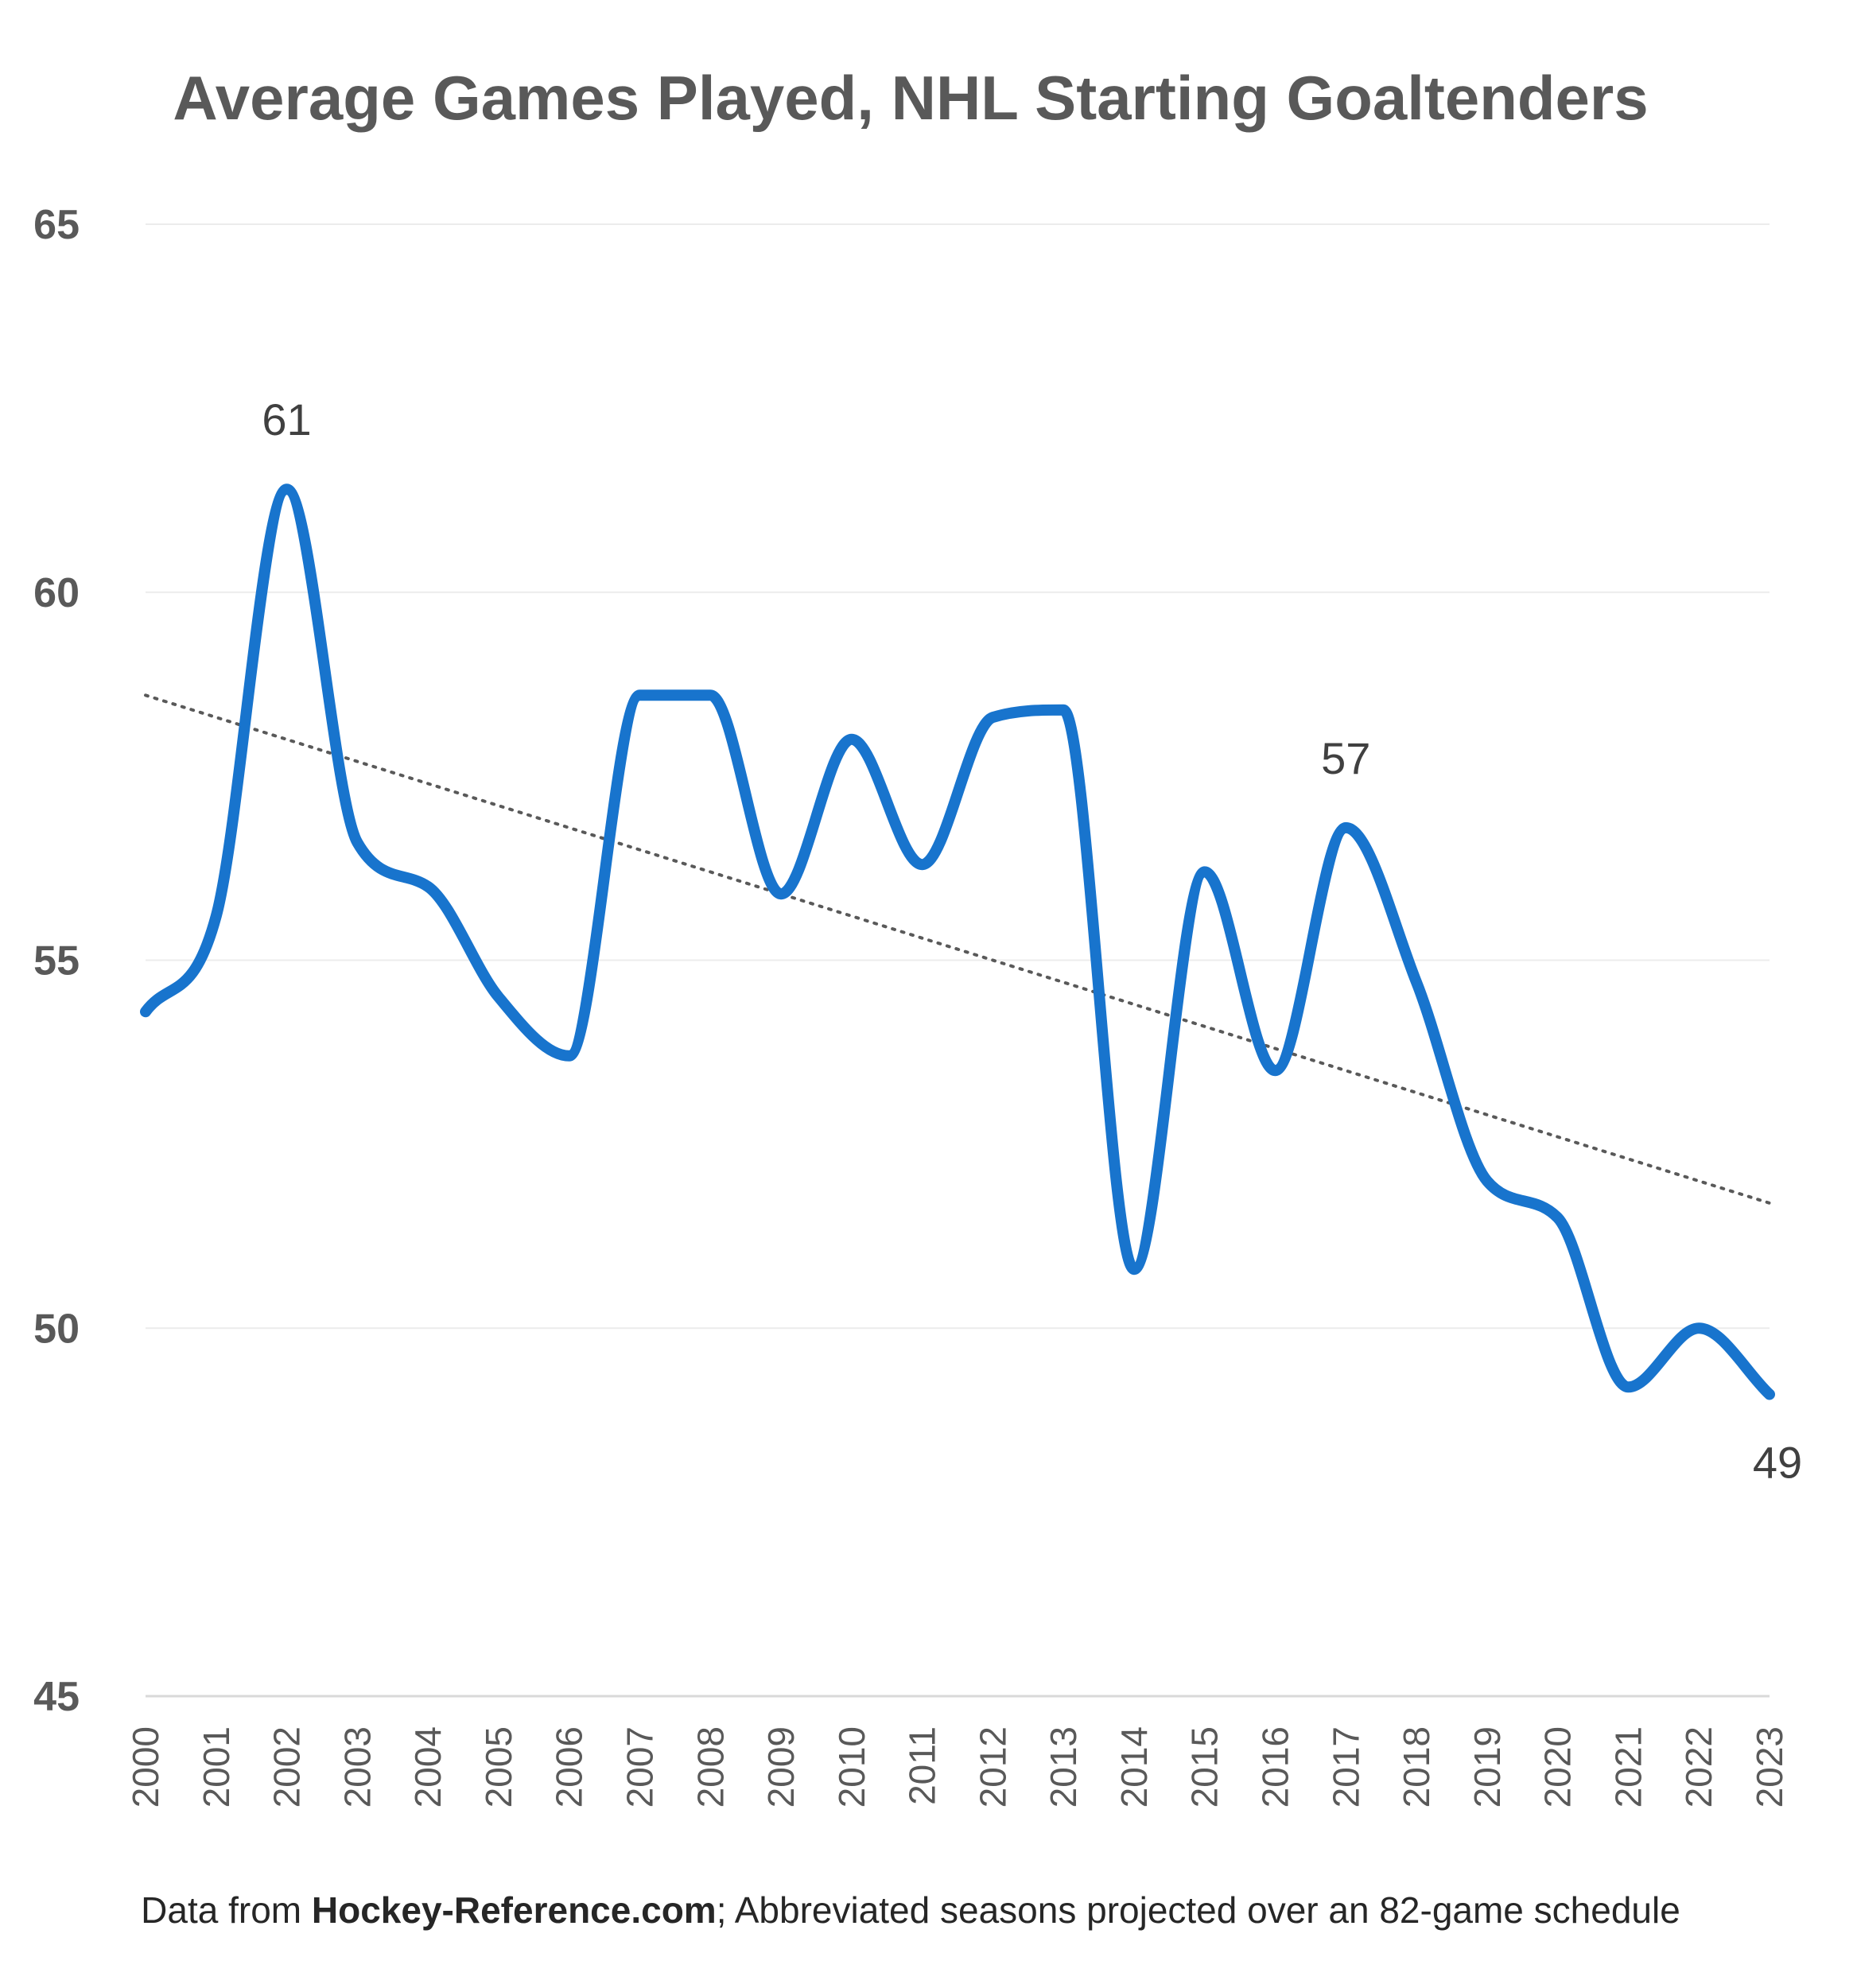 The image size is (1857, 1988). Describe the element at coordinates (1628, 1766) in the screenshot. I see `x-tick-label: 2021` at that location.